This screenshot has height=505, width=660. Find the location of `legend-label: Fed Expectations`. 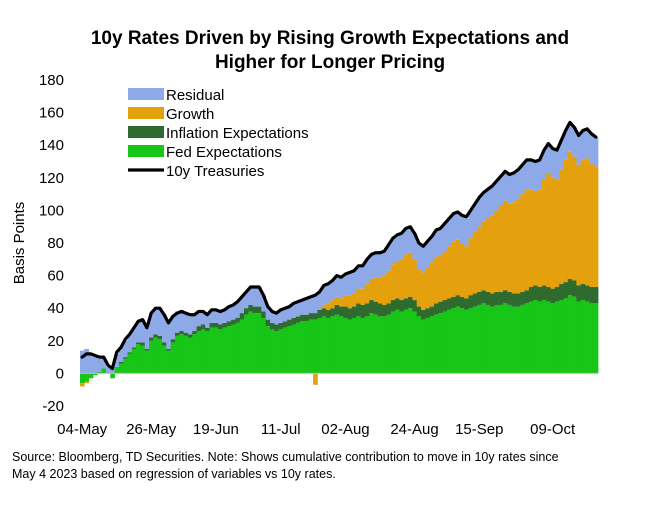

legend-label: Fed Expectations is located at coordinates (224, 152).